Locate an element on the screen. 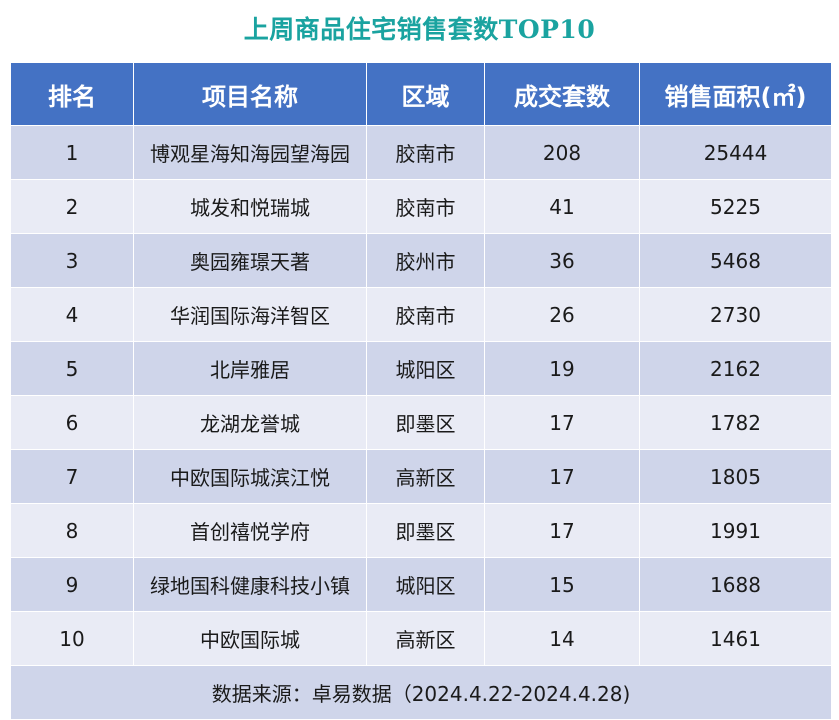  cell-units-sold: 36 is located at coordinates (562, 260).